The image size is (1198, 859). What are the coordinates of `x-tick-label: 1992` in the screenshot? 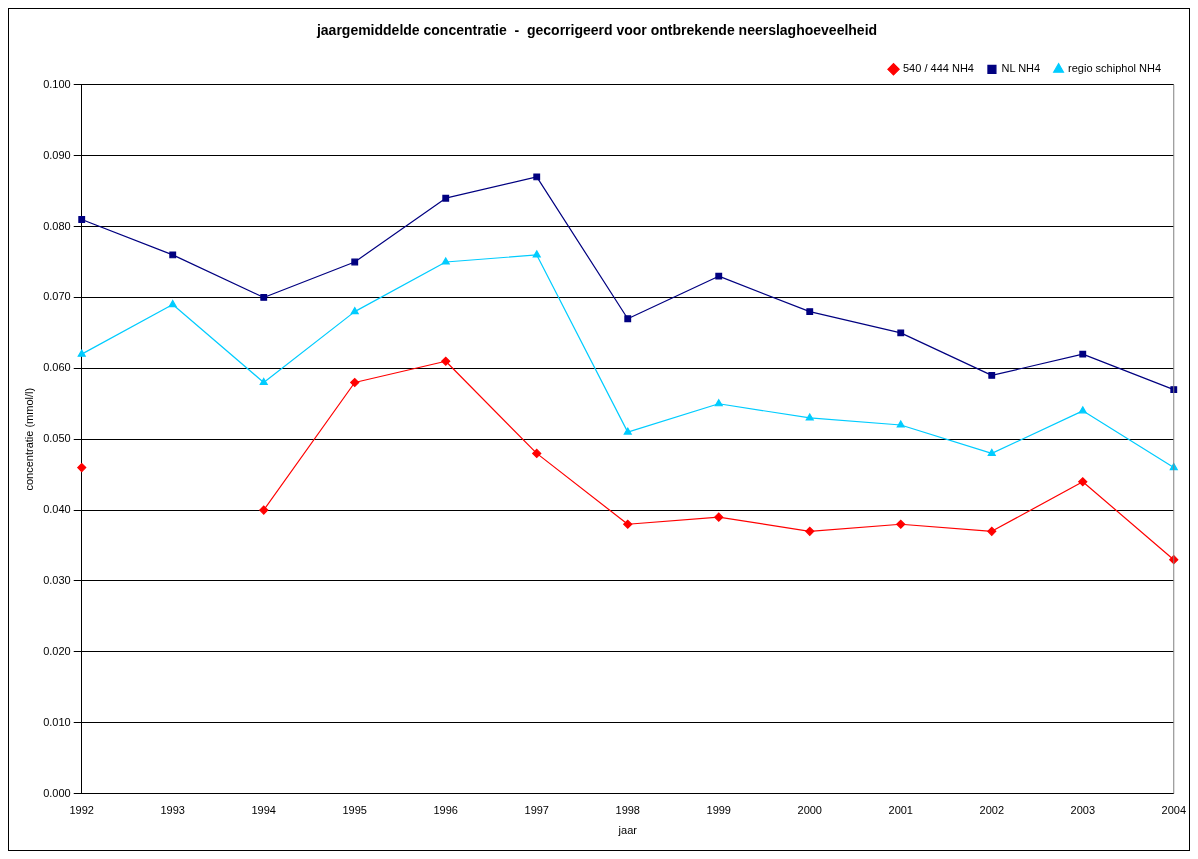 It's located at (81, 810).